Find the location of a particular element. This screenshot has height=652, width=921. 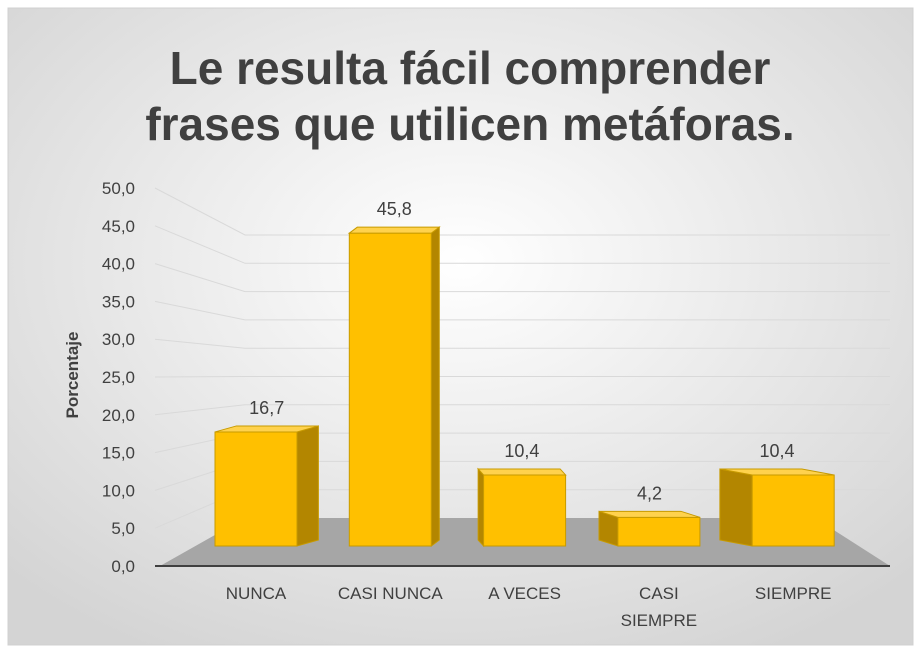

y-tick-label: 35,0 is located at coordinates (118, 301).